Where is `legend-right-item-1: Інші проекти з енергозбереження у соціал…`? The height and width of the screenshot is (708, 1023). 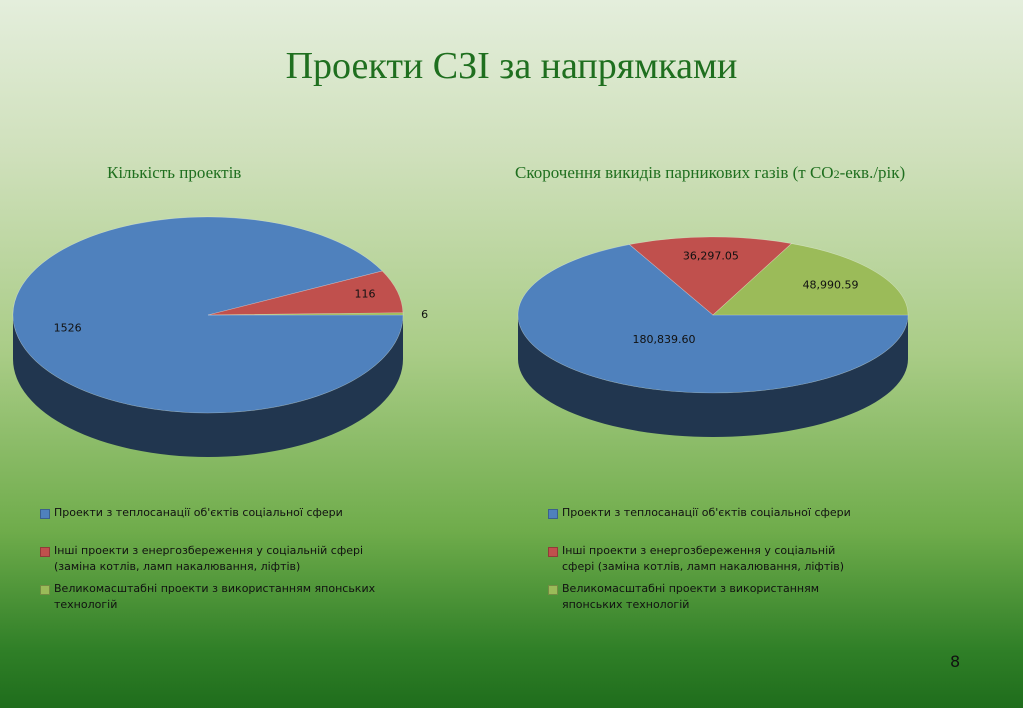
legend-right-item-1: Інші проекти з енергозбереження у соціал… is located at coordinates (713, 559).